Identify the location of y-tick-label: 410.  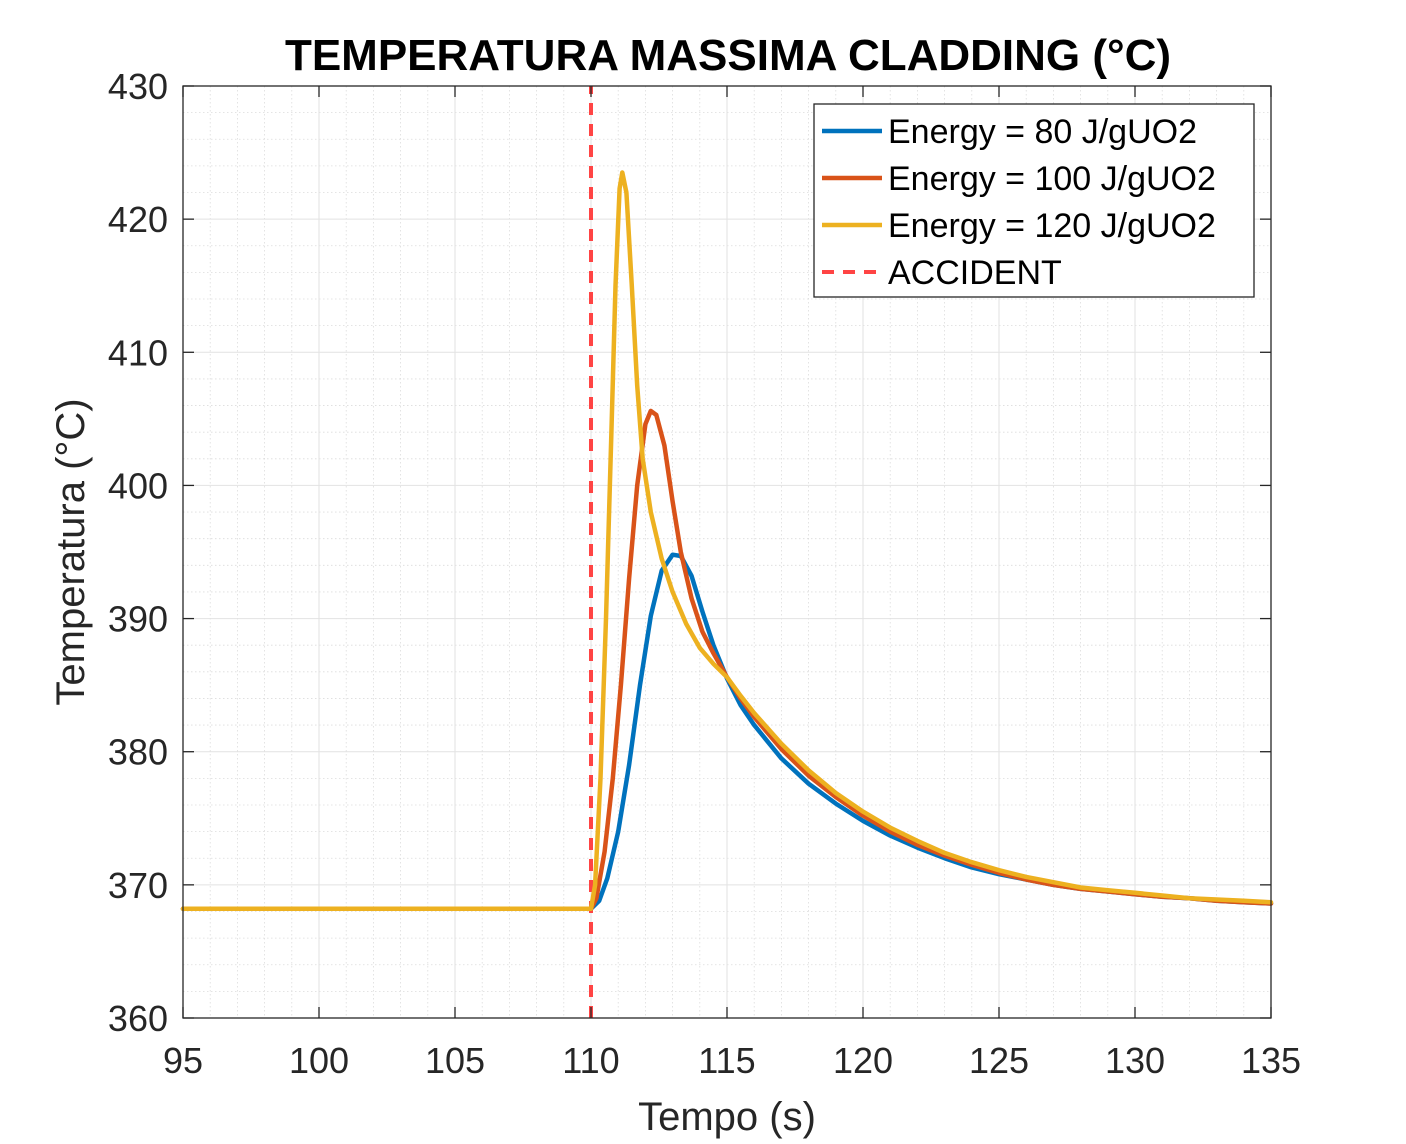
(138, 352).